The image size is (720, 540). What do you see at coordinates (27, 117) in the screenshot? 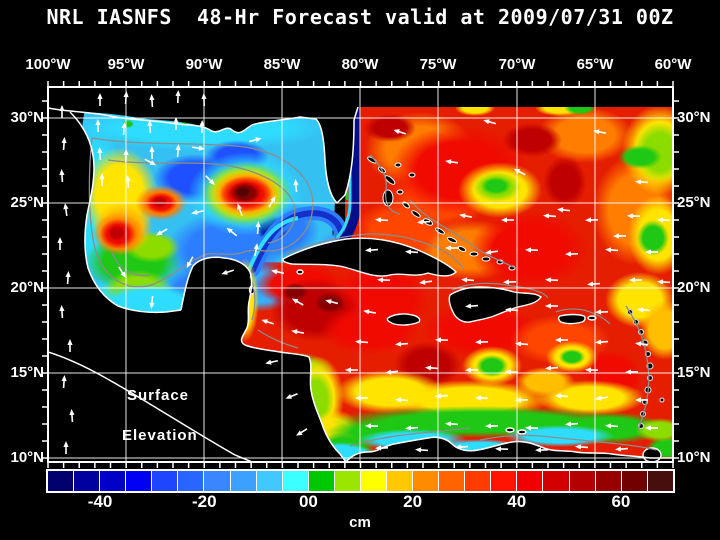
I see `lat-label-left: 30°N` at bounding box center [27, 117].